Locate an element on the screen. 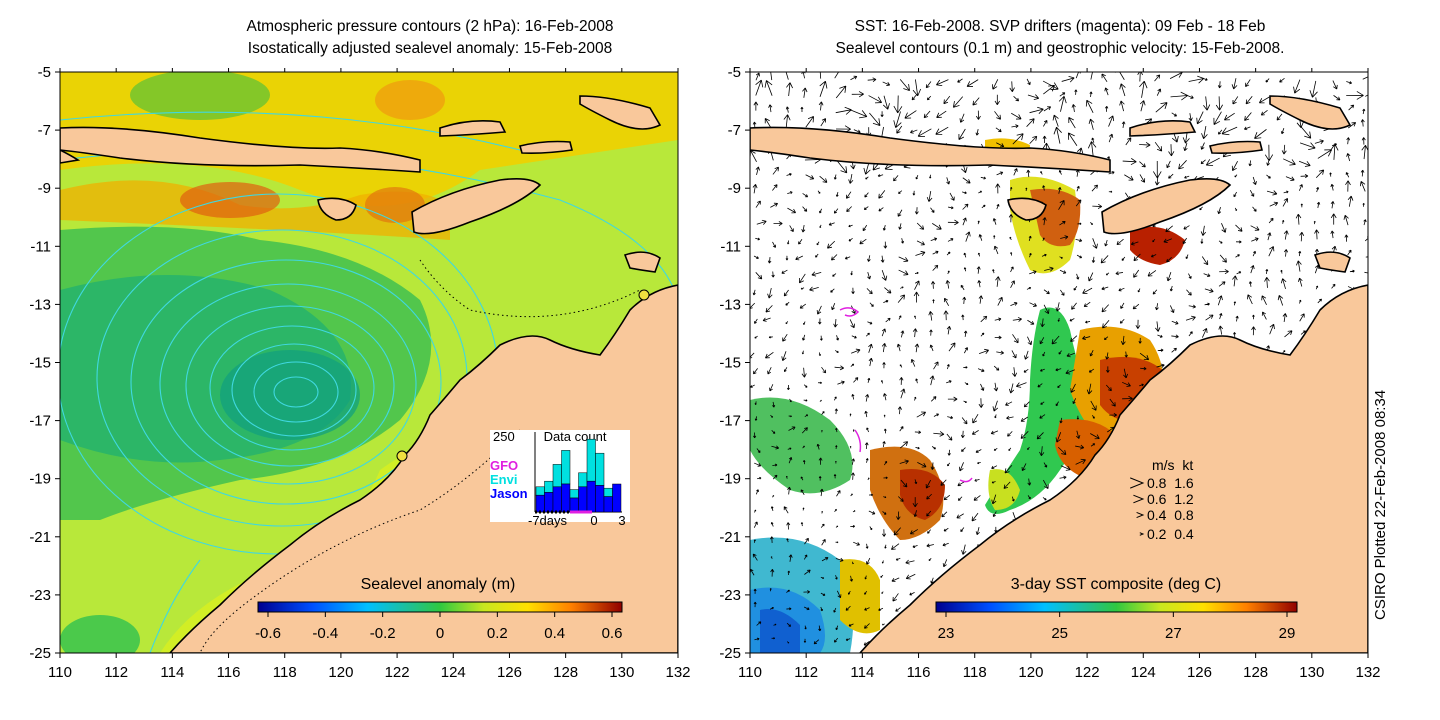 The height and width of the screenshot is (720, 1440). inset-bar-envi is located at coordinates (549, 486).